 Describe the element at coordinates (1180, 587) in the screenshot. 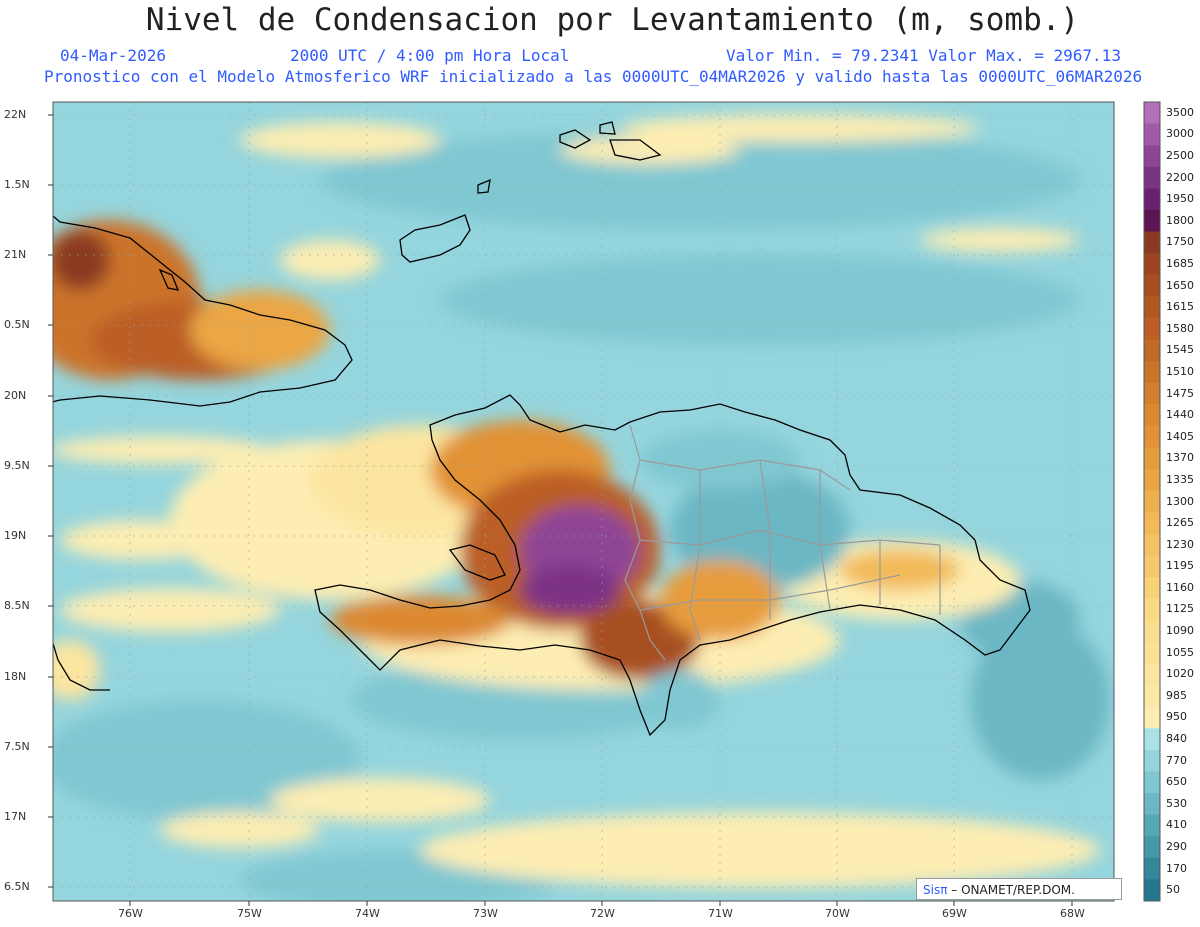

I see `colorbar-label: 1160` at that location.